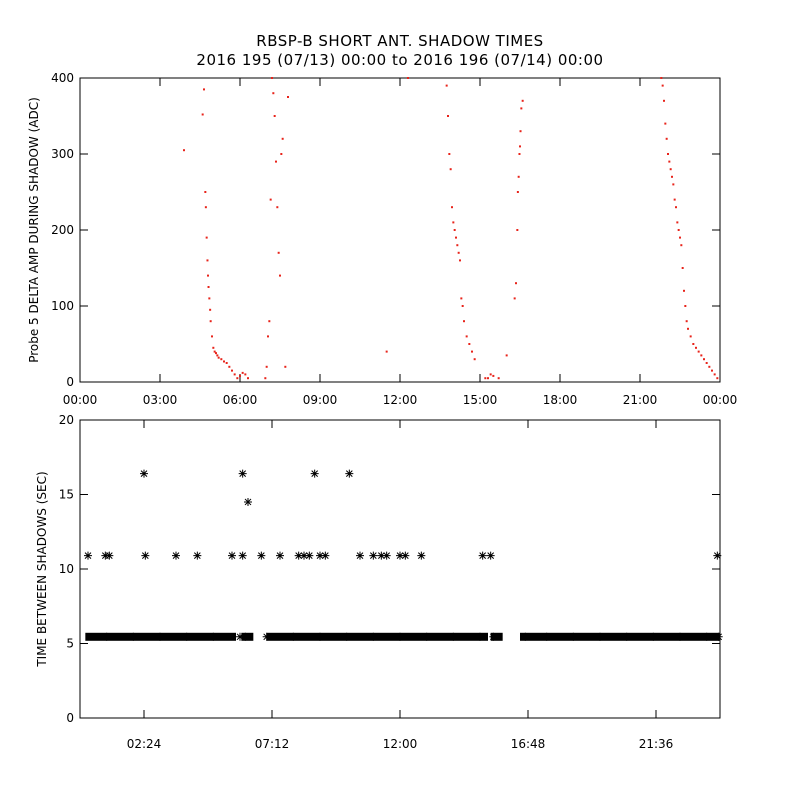  Describe the element at coordinates (640, 400) in the screenshot. I see `top-x-tick-label: 21:00` at that location.